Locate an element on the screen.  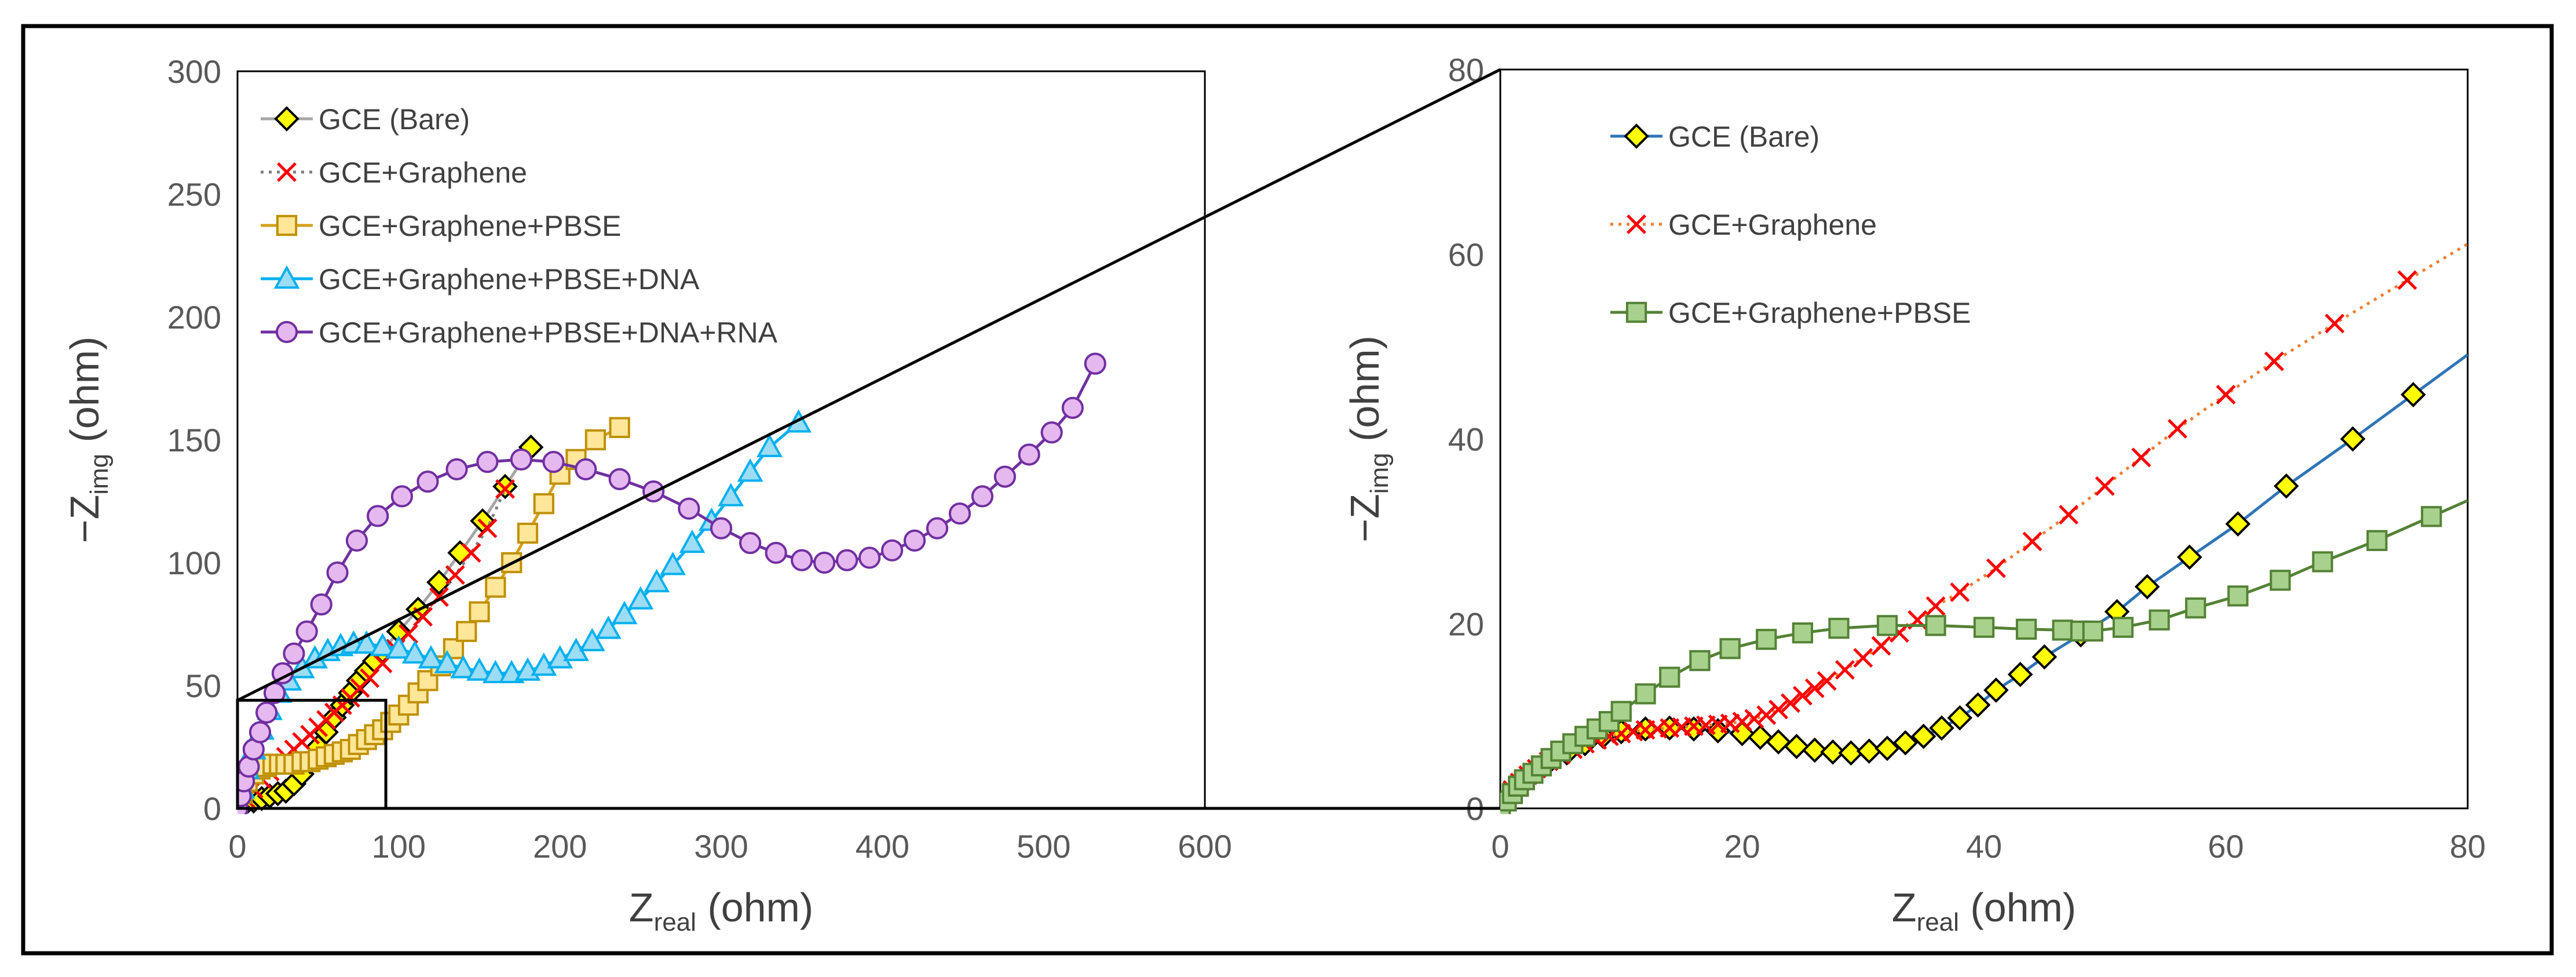
y-tick-label: 20 is located at coordinates (1466, 624).